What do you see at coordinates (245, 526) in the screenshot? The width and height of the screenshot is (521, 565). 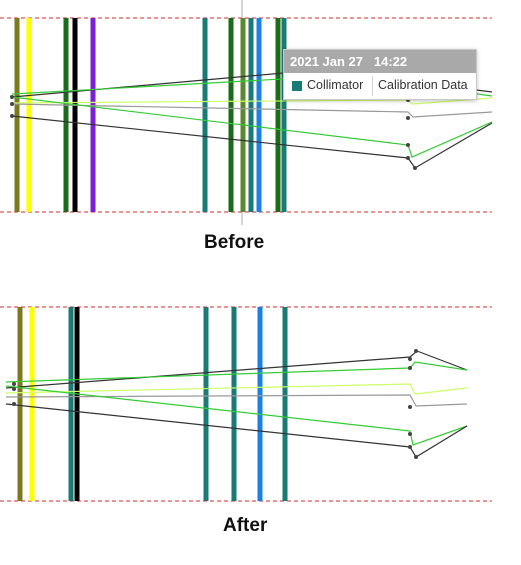 I see `after-caption: After` at bounding box center [245, 526].